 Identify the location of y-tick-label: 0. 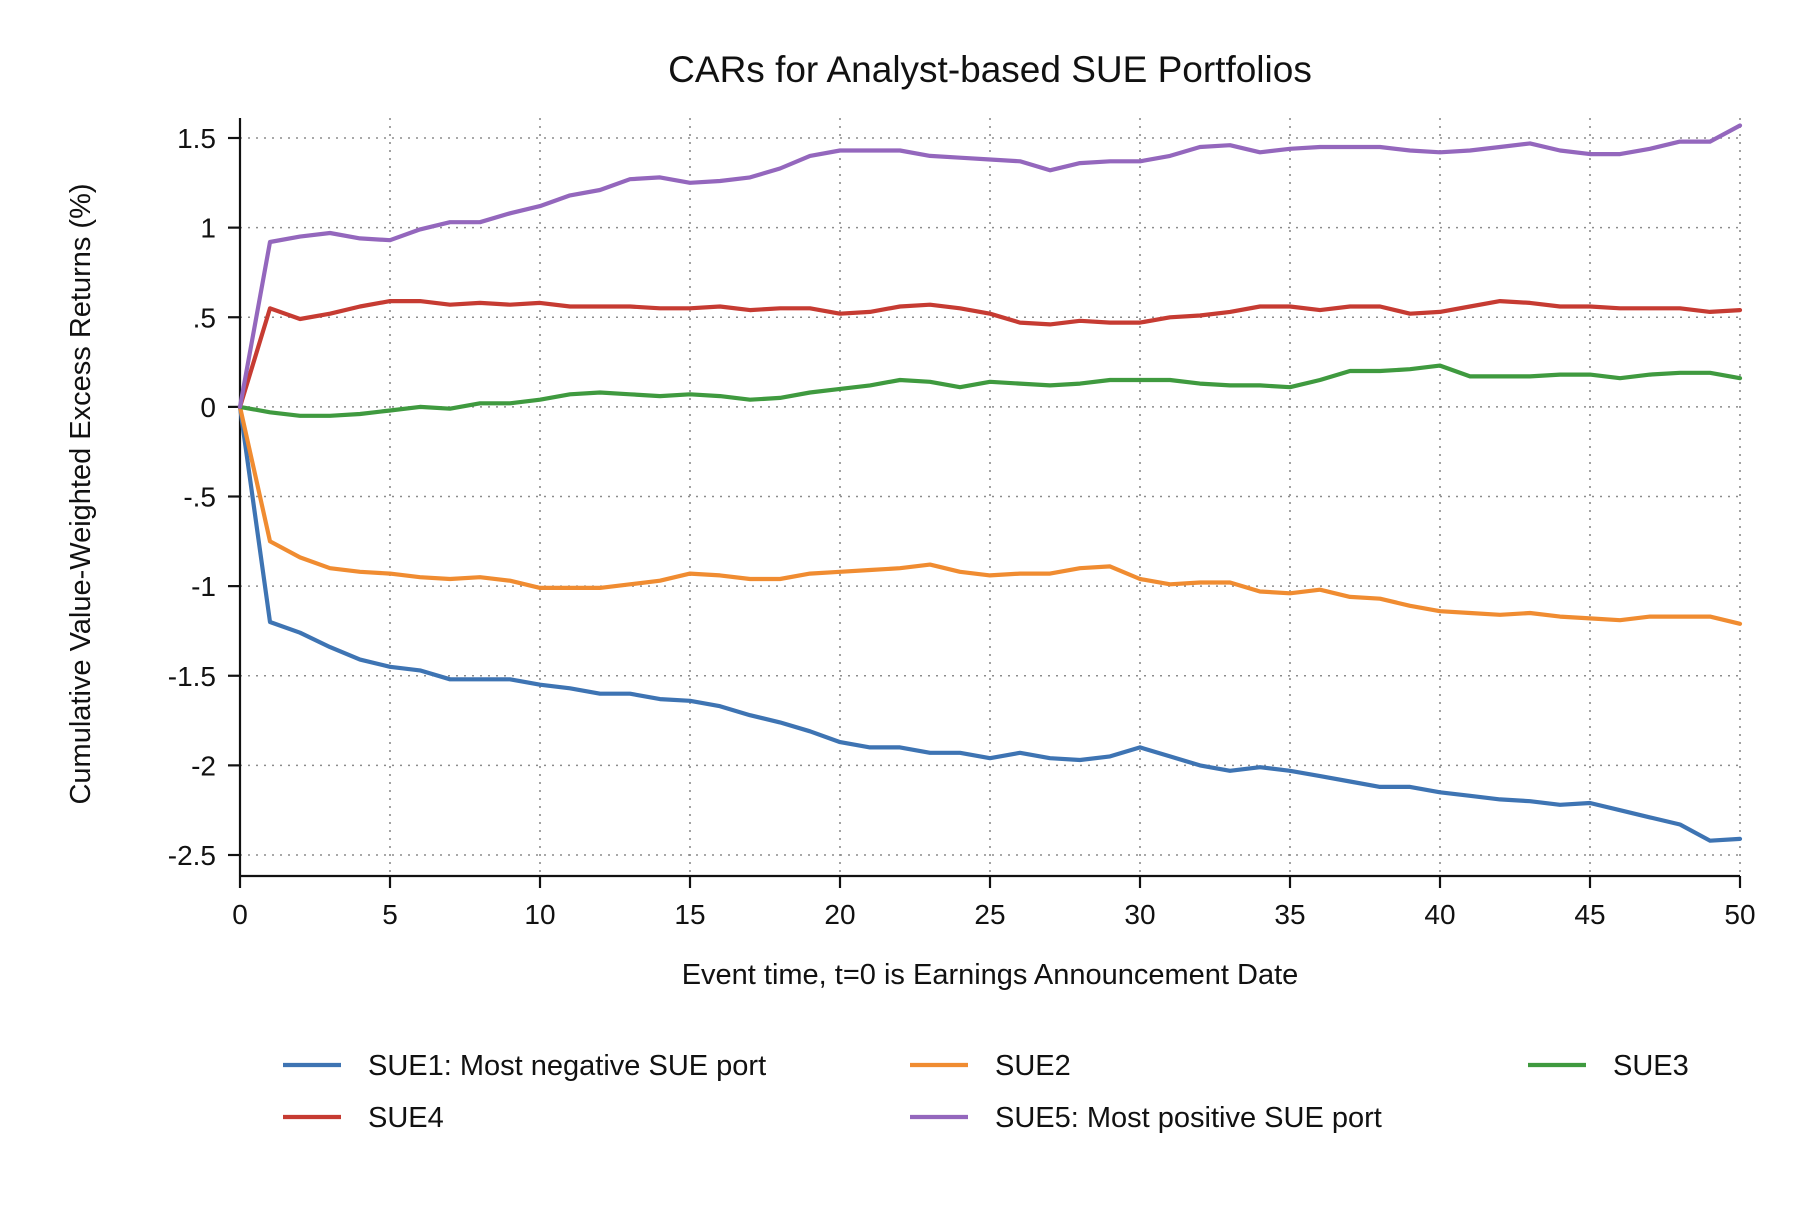
(208, 407).